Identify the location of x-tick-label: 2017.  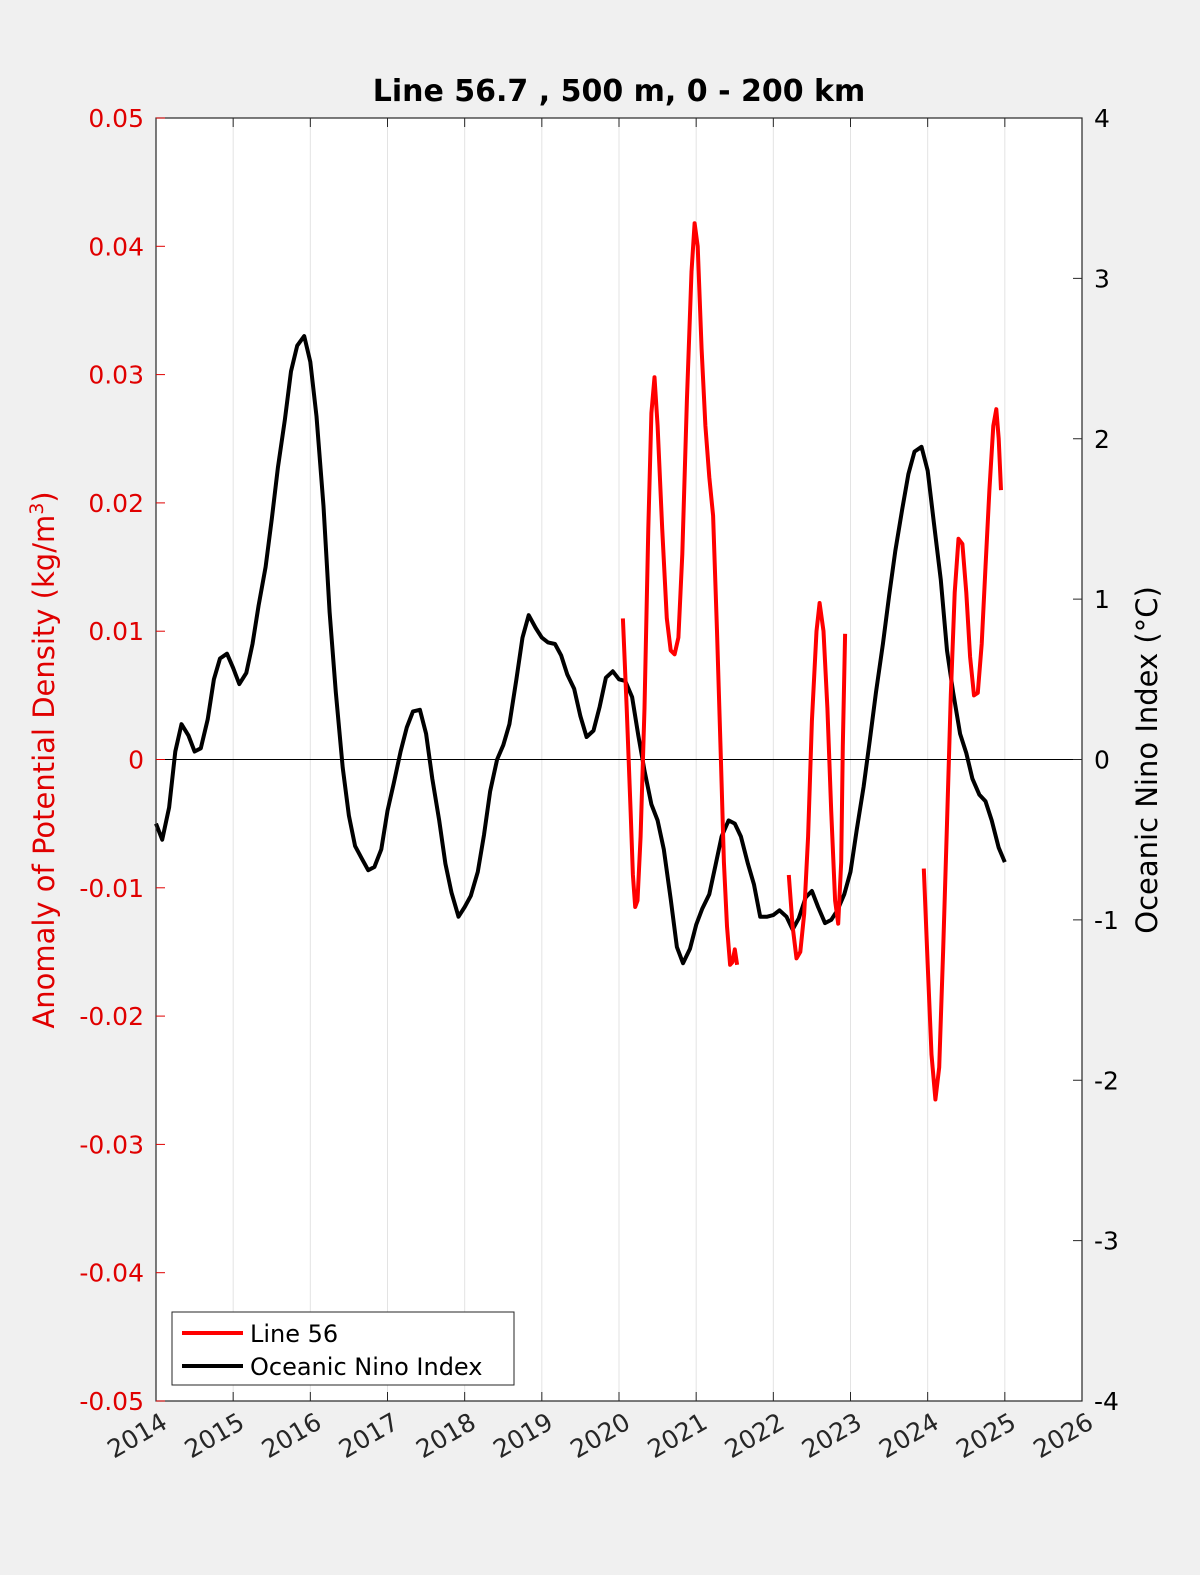
(369, 1435).